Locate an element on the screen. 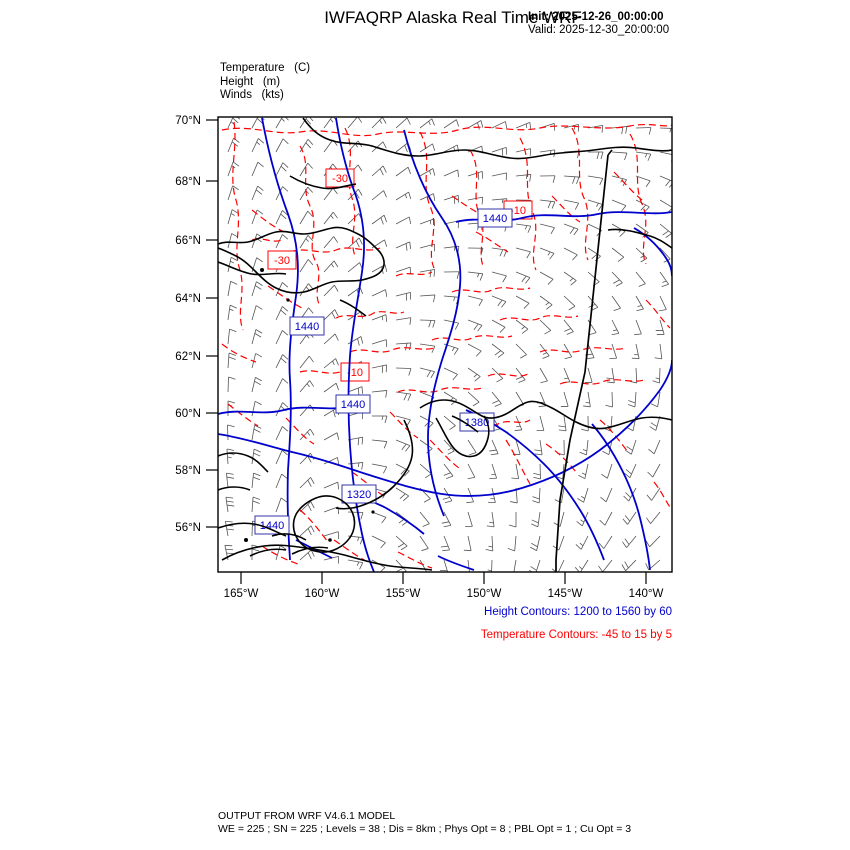 This screenshot has height=850, width=850. x-tick-label: 140°W is located at coordinates (646, 594).